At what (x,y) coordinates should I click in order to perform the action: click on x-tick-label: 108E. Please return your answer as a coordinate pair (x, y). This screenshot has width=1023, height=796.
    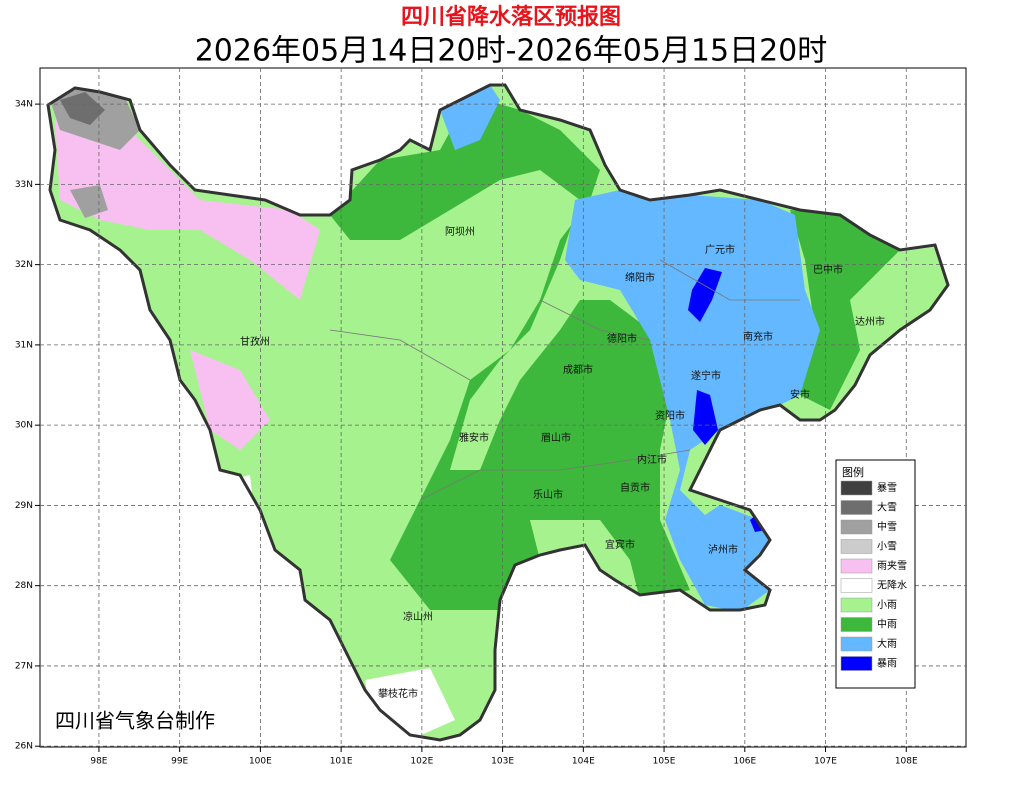
    Looking at the image, I should click on (906, 762).